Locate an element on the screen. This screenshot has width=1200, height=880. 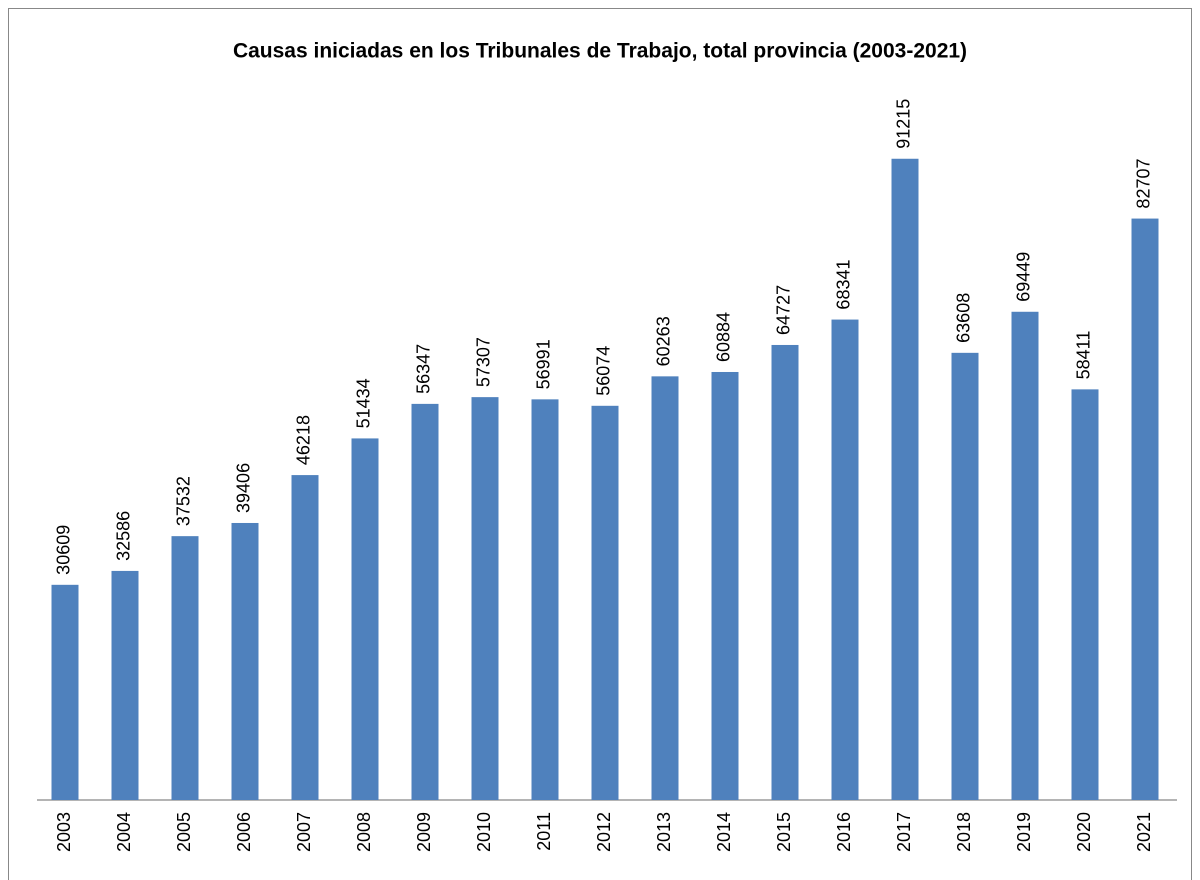
value-label: 69449 is located at coordinates (1024, 277).